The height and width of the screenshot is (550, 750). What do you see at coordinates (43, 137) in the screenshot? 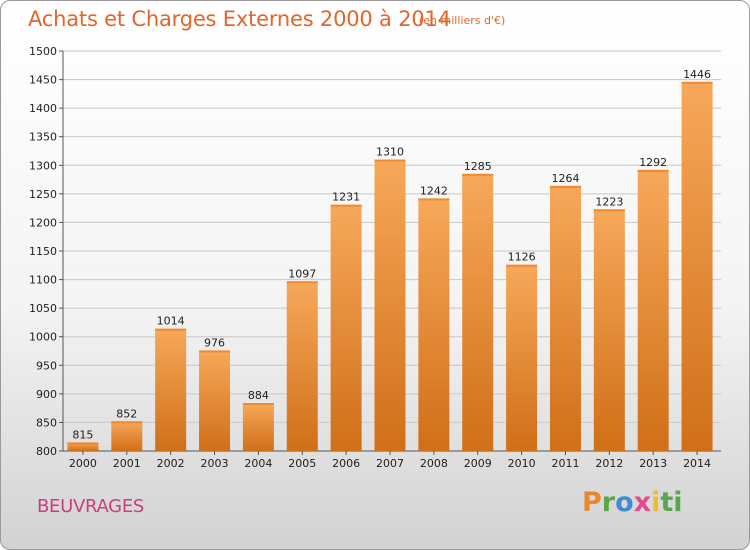
I see `y-tick-label: 1350` at bounding box center [43, 137].